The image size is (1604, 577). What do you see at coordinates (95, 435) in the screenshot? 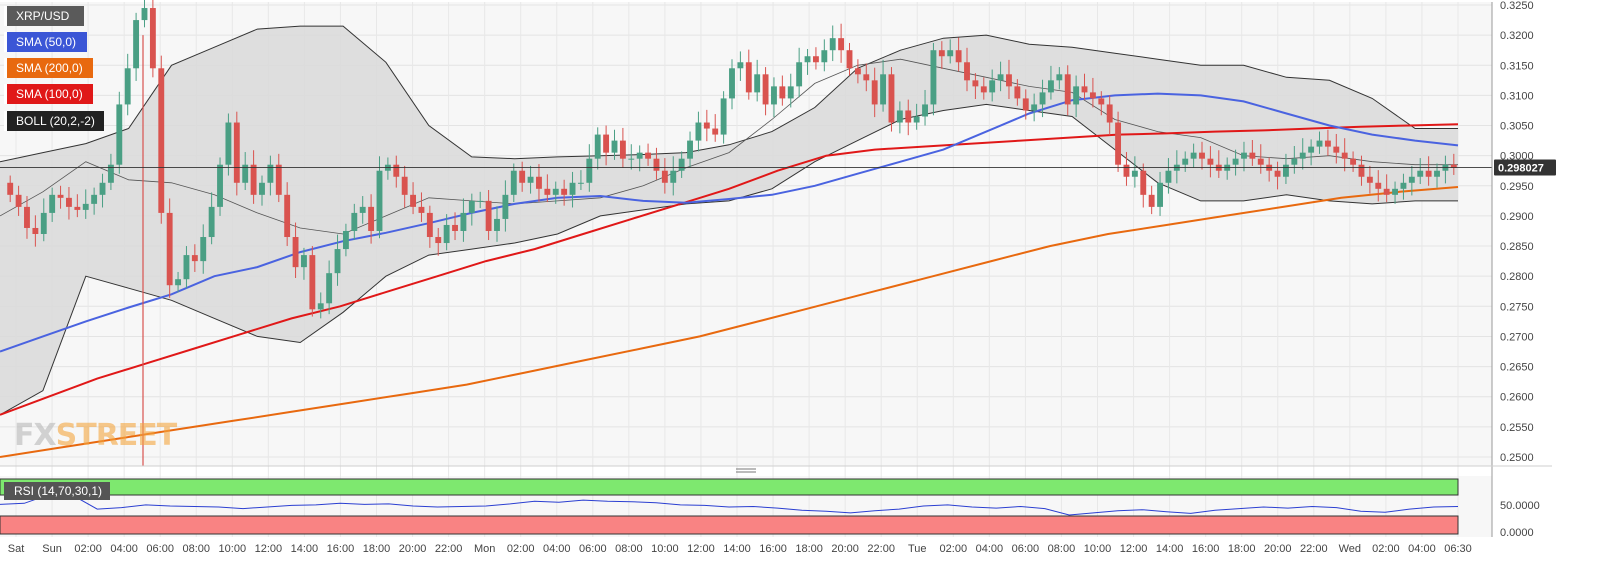
I see `fxstreet-logo: FXSTREET` at bounding box center [95, 435].